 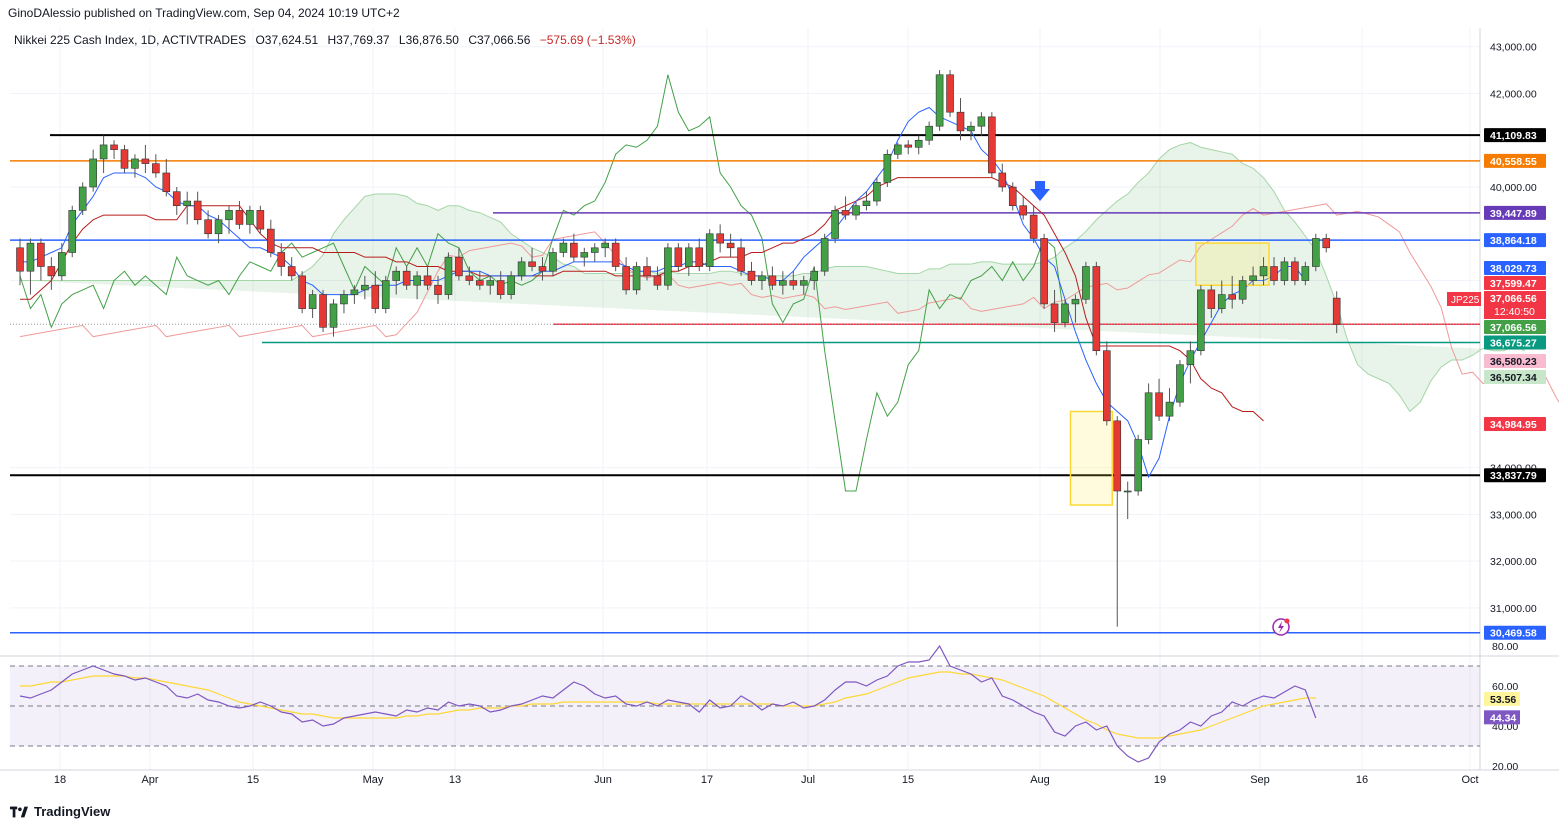 I want to click on symbol-tag-label: JP225, so click(x=1465, y=300).